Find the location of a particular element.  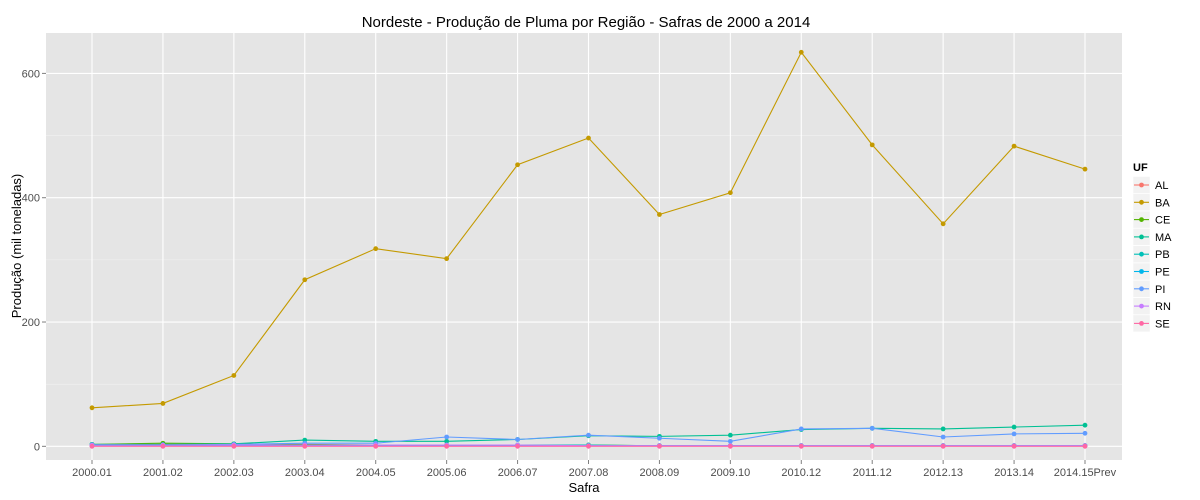

legend-title: UF is located at coordinates (1140, 168).